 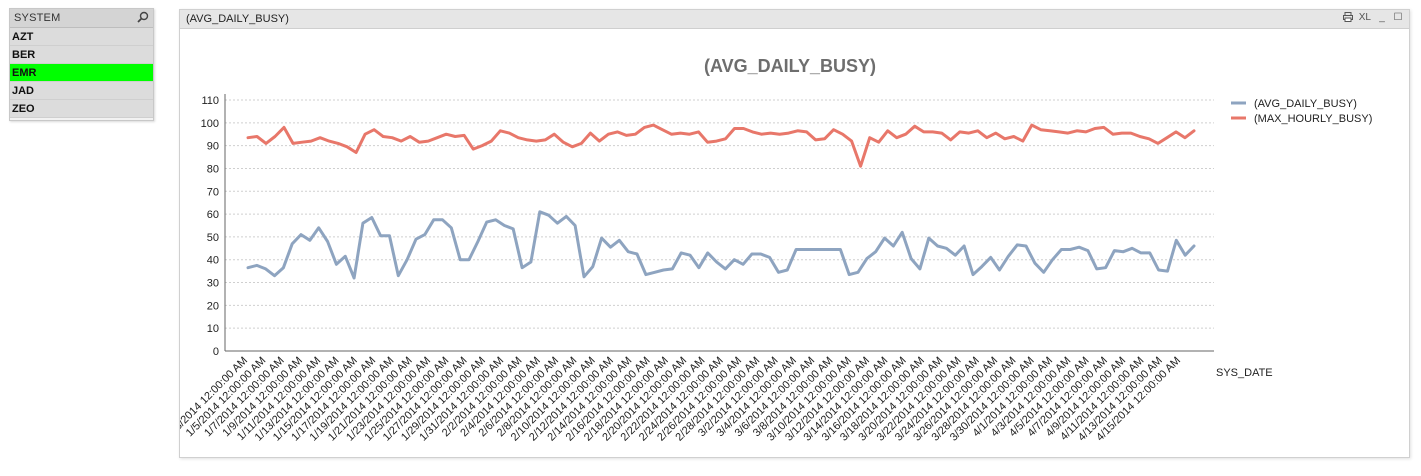 What do you see at coordinates (213, 169) in the screenshot?
I see `y-tick-label: 80` at bounding box center [213, 169].